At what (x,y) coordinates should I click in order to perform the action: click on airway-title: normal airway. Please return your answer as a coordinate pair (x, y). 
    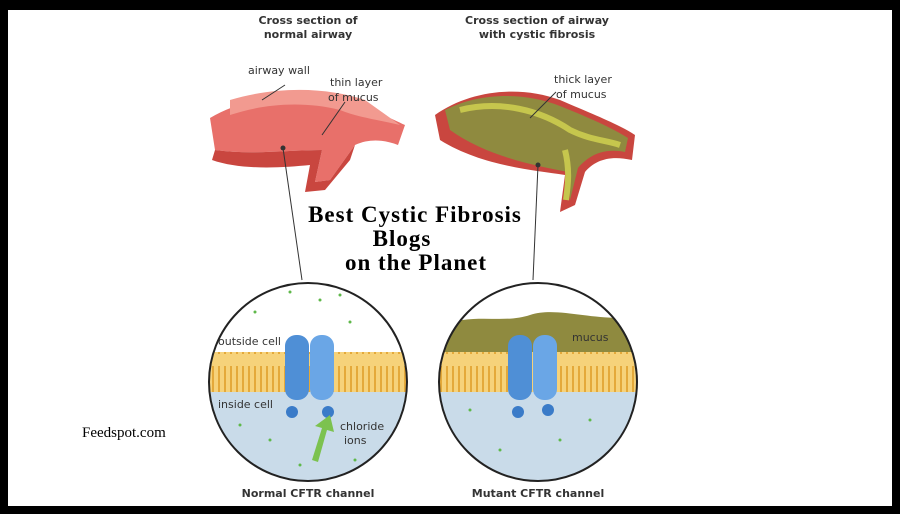
    Looking at the image, I should click on (308, 34).